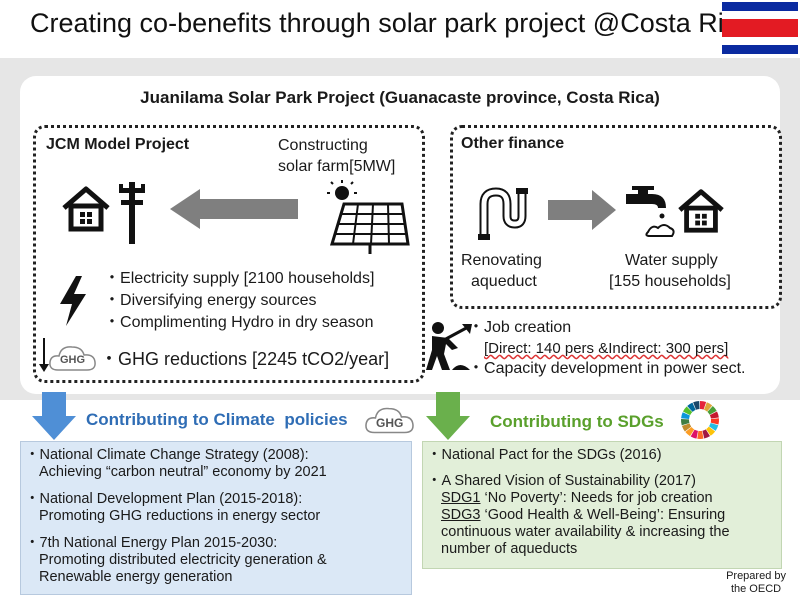  I want to click on contributing-climate-policies: Contributing to Climate policies, so click(217, 419).